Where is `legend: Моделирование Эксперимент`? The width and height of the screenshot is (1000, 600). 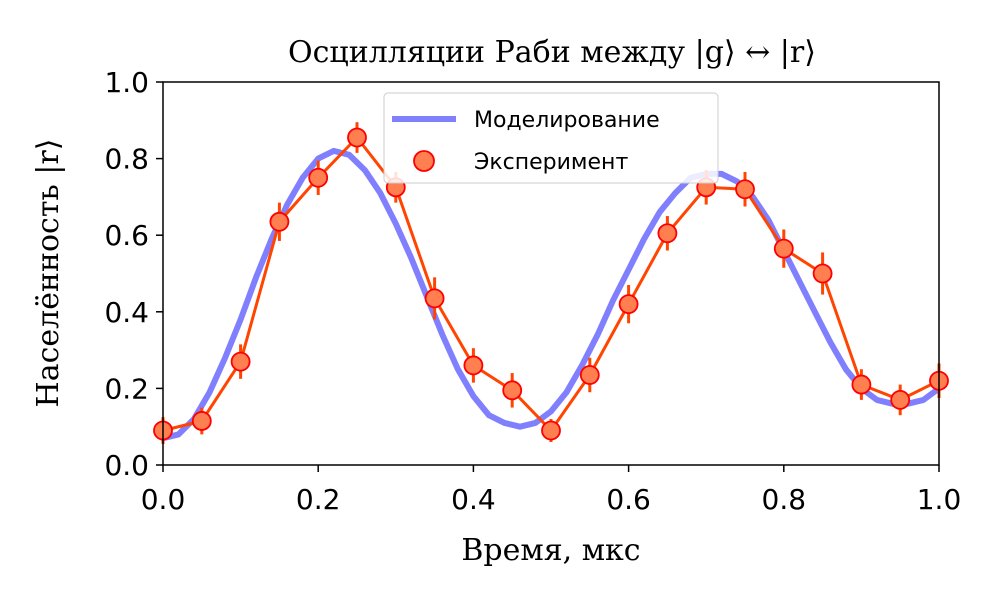
legend: Моделирование Эксперимент is located at coordinates (551, 138).